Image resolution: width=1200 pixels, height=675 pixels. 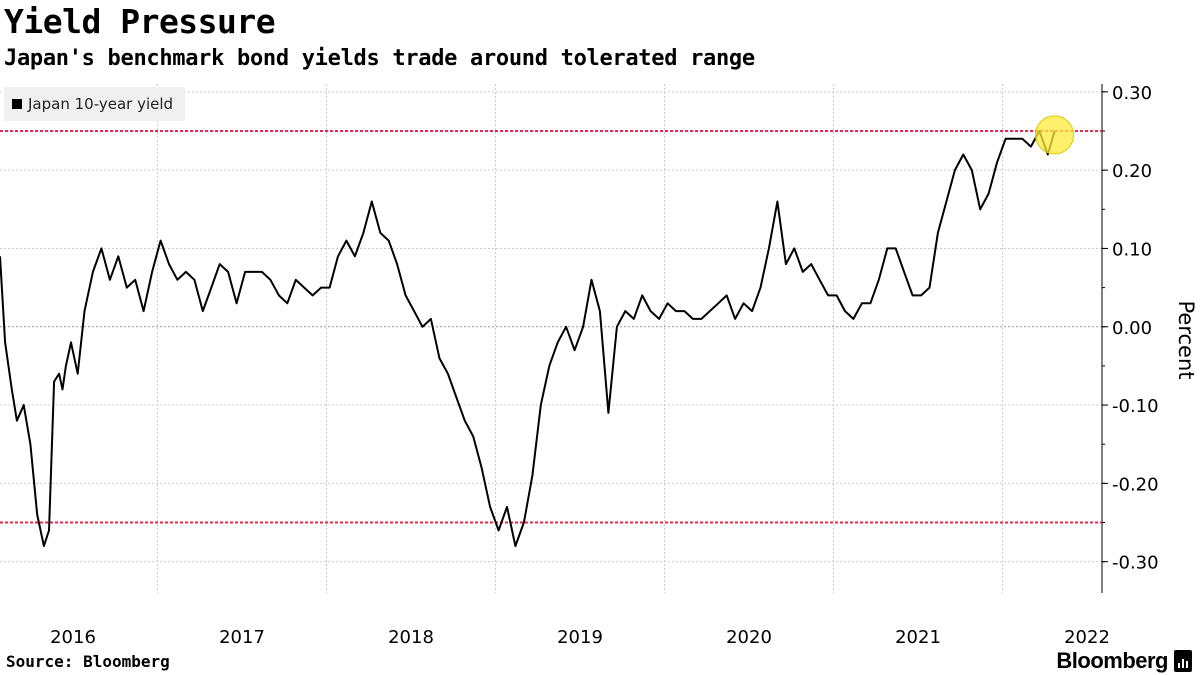 I want to click on legend: Japan 10-year yield, so click(x=95, y=104).